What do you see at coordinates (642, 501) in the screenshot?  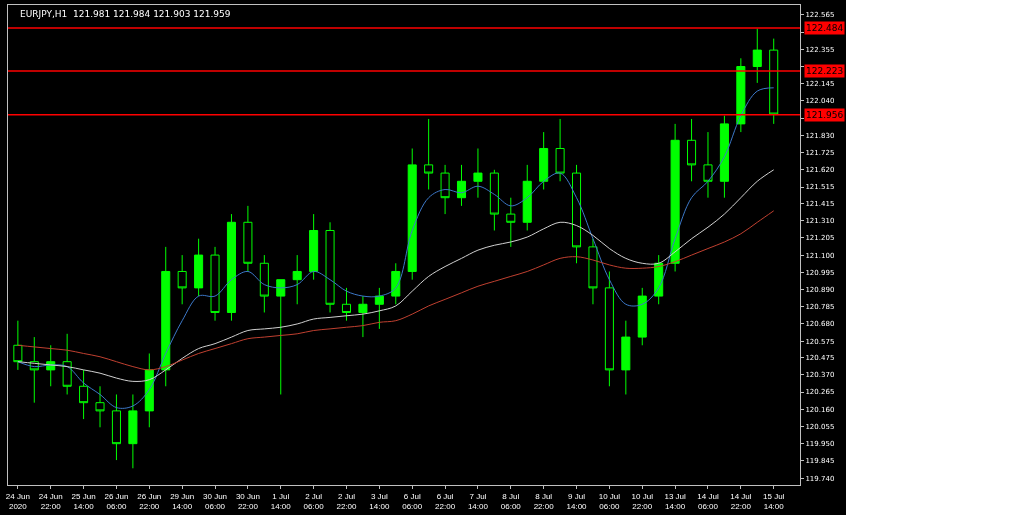 I see `x-tick-label: 10 Jul 22:00` at bounding box center [642, 501].